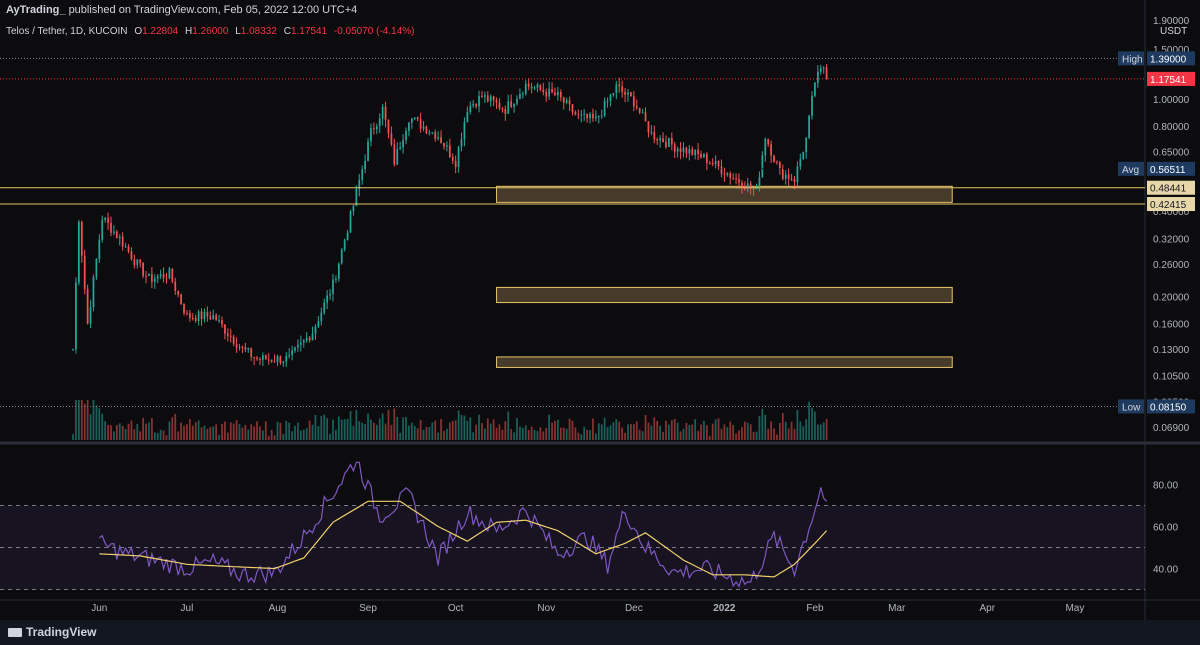 The height and width of the screenshot is (645, 1200). I want to click on price-label-value: 0.48441, so click(1168, 189).